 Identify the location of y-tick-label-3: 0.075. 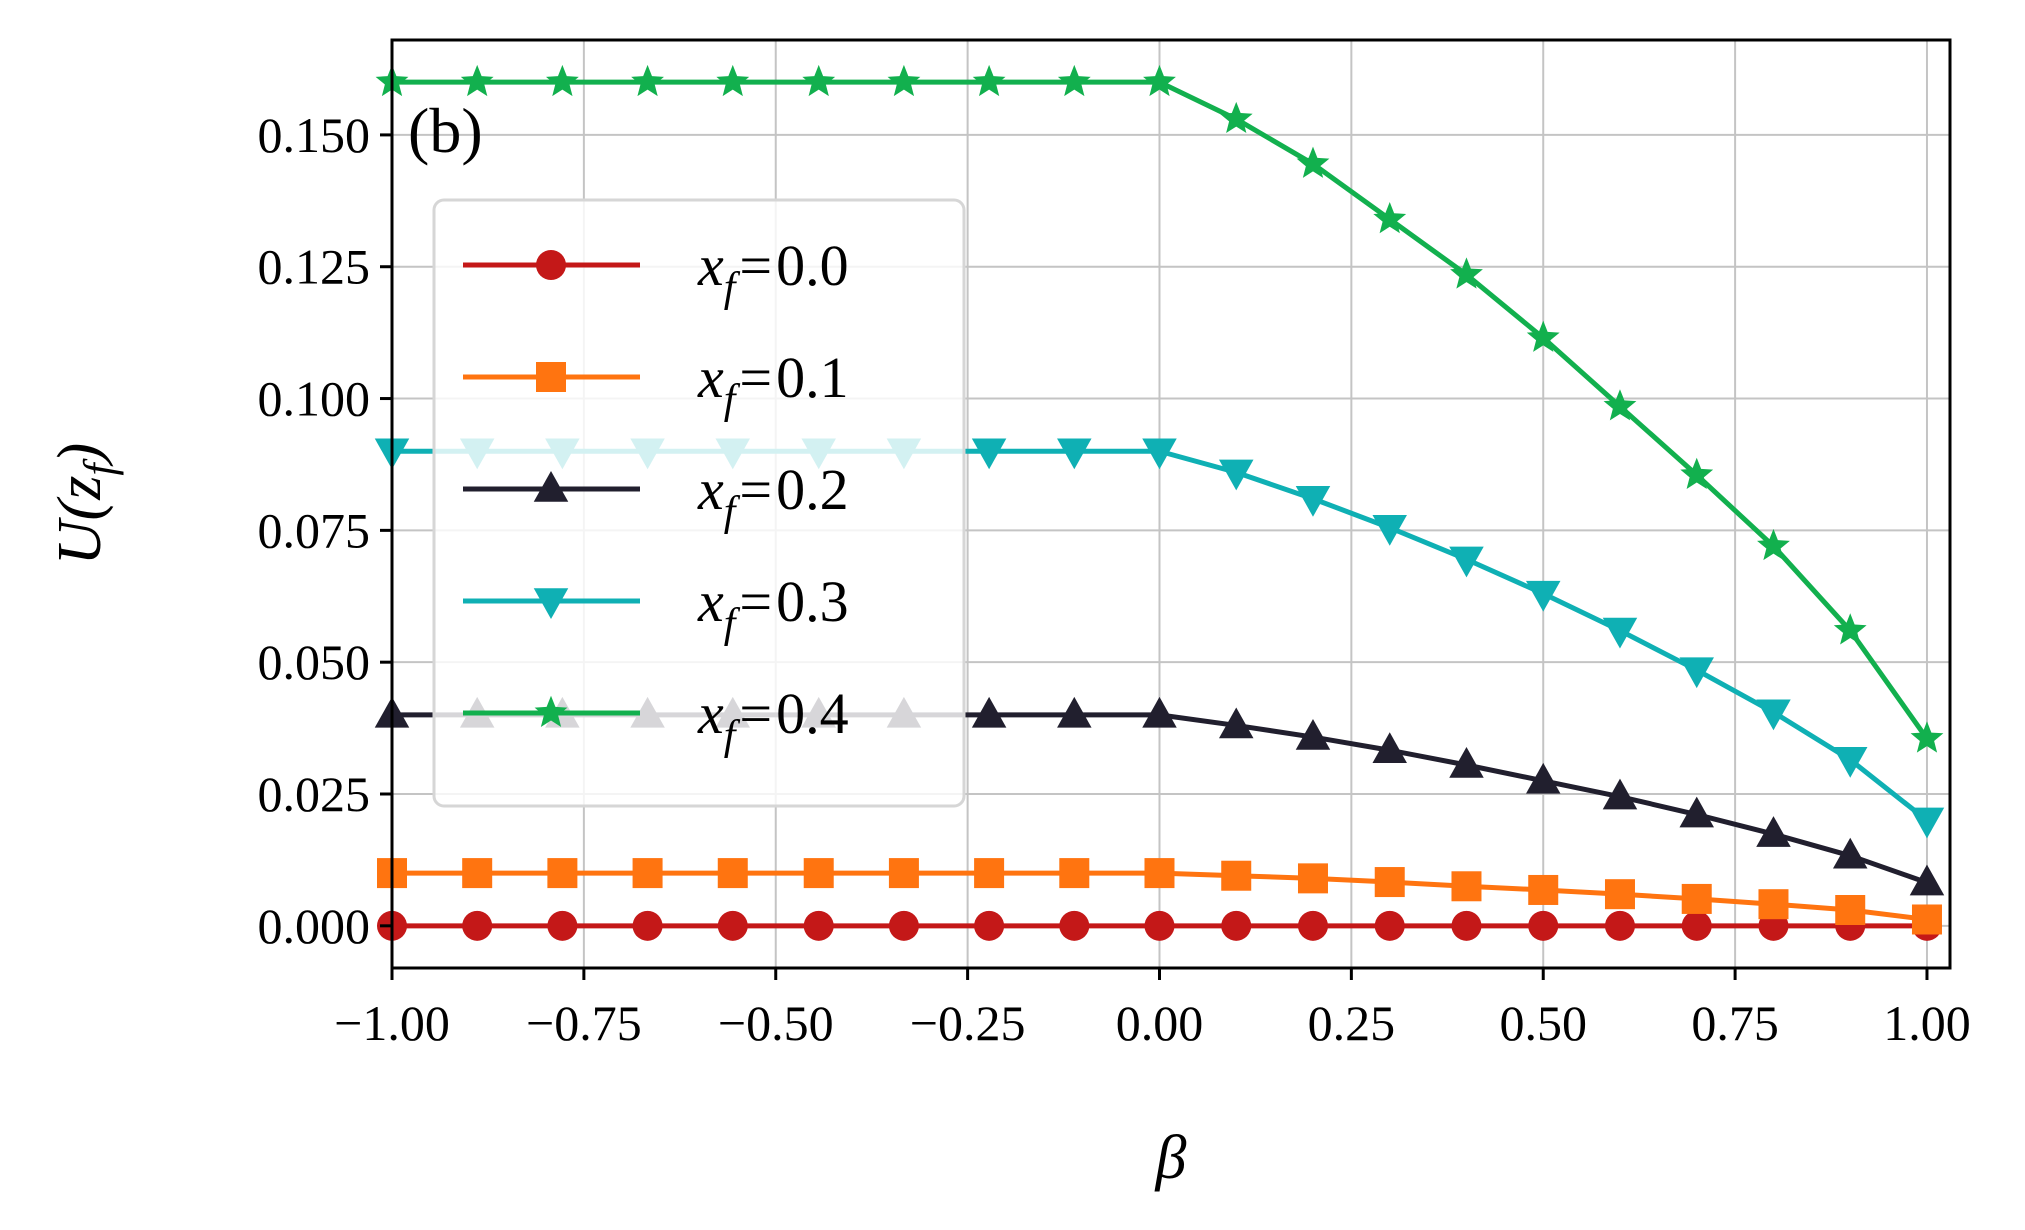
(314, 530).